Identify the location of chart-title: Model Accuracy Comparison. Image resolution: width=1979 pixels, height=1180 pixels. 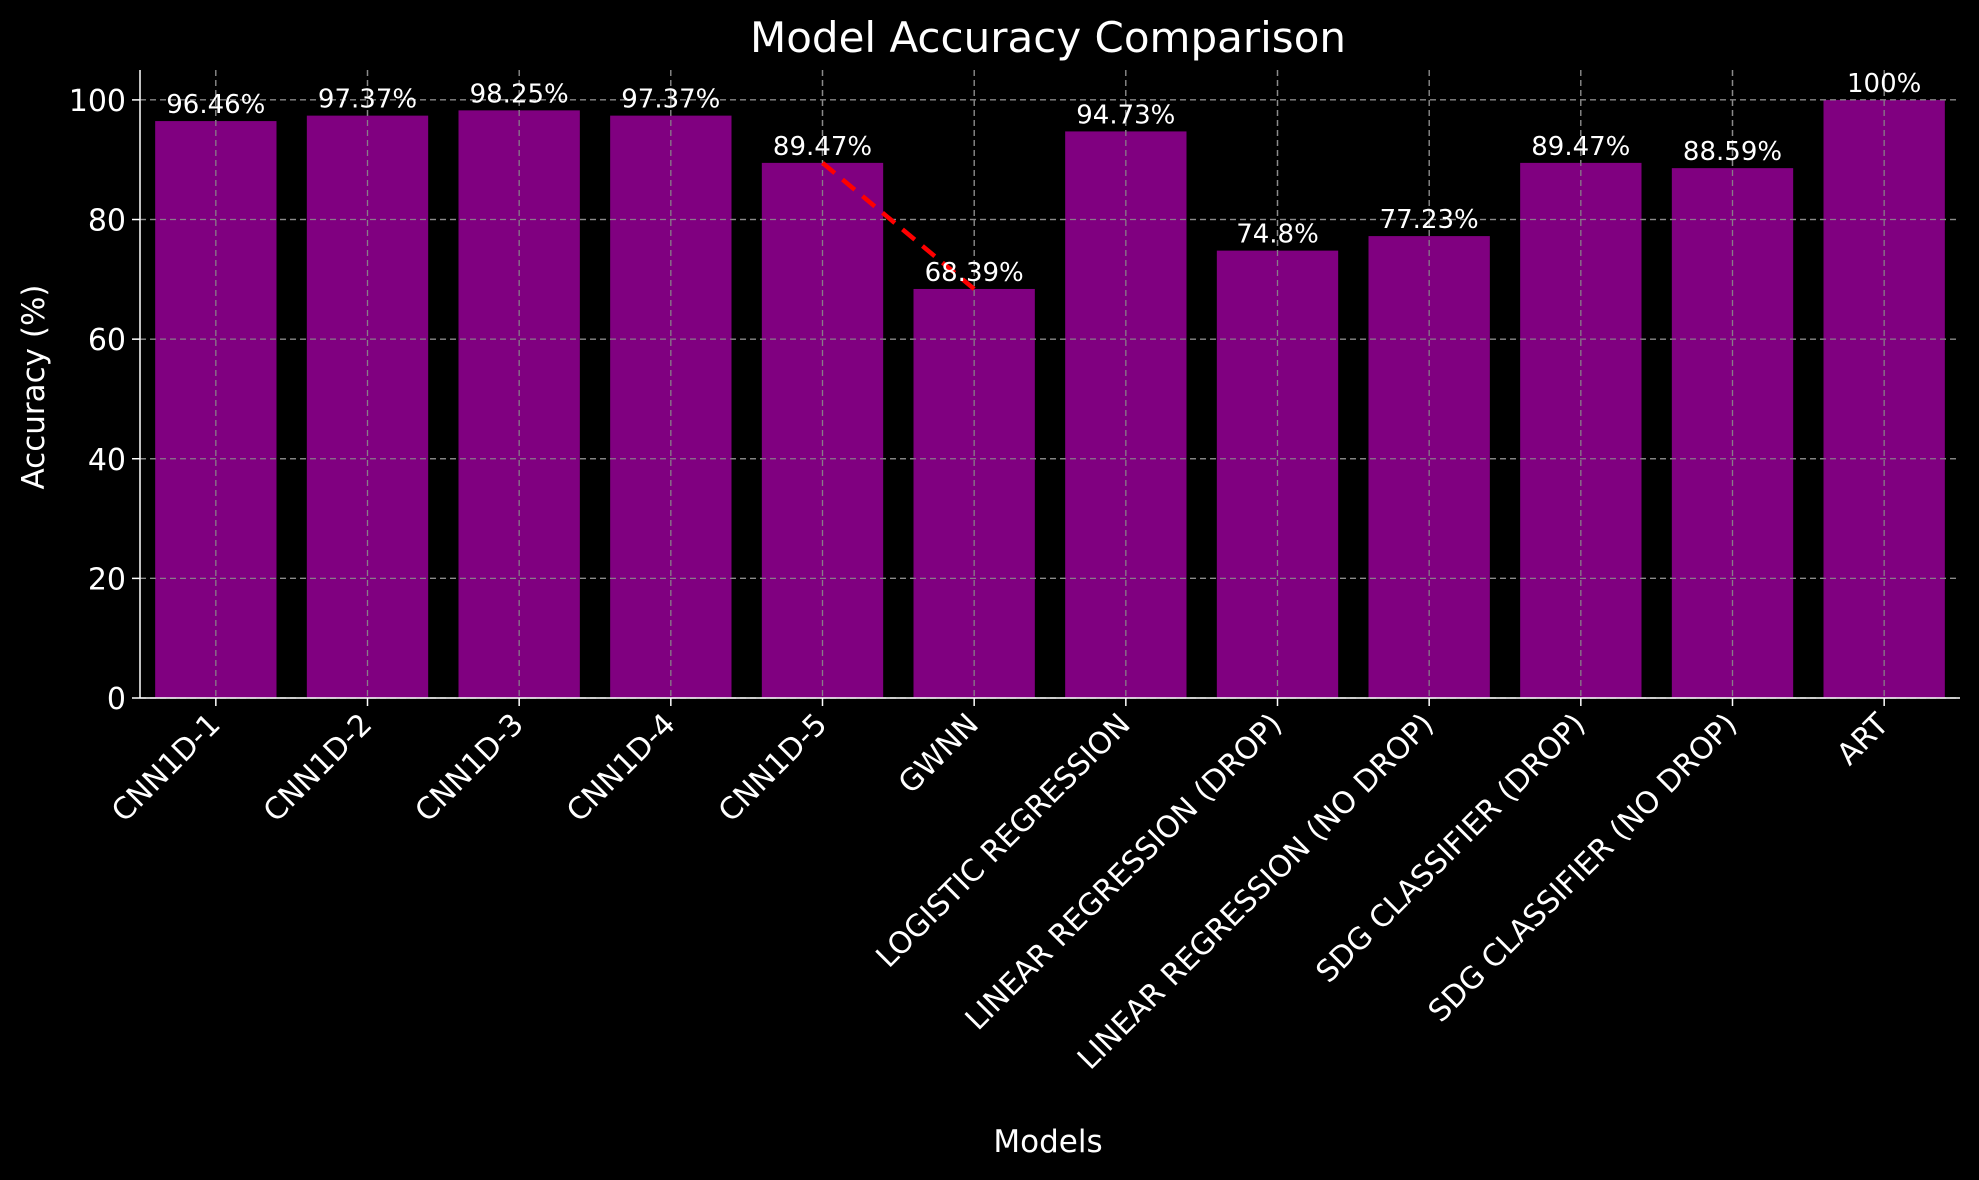
(1048, 37).